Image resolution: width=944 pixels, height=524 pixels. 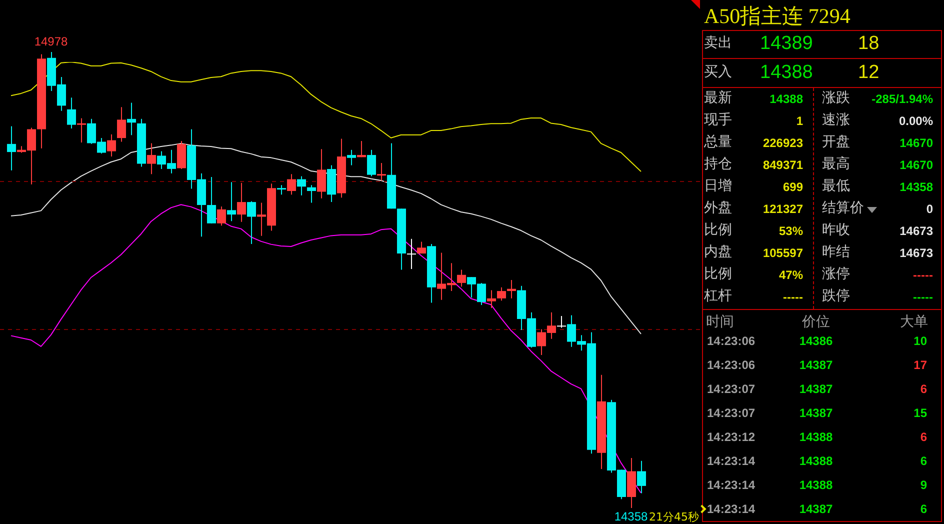 I want to click on text: 涨跌, so click(x=836, y=98).